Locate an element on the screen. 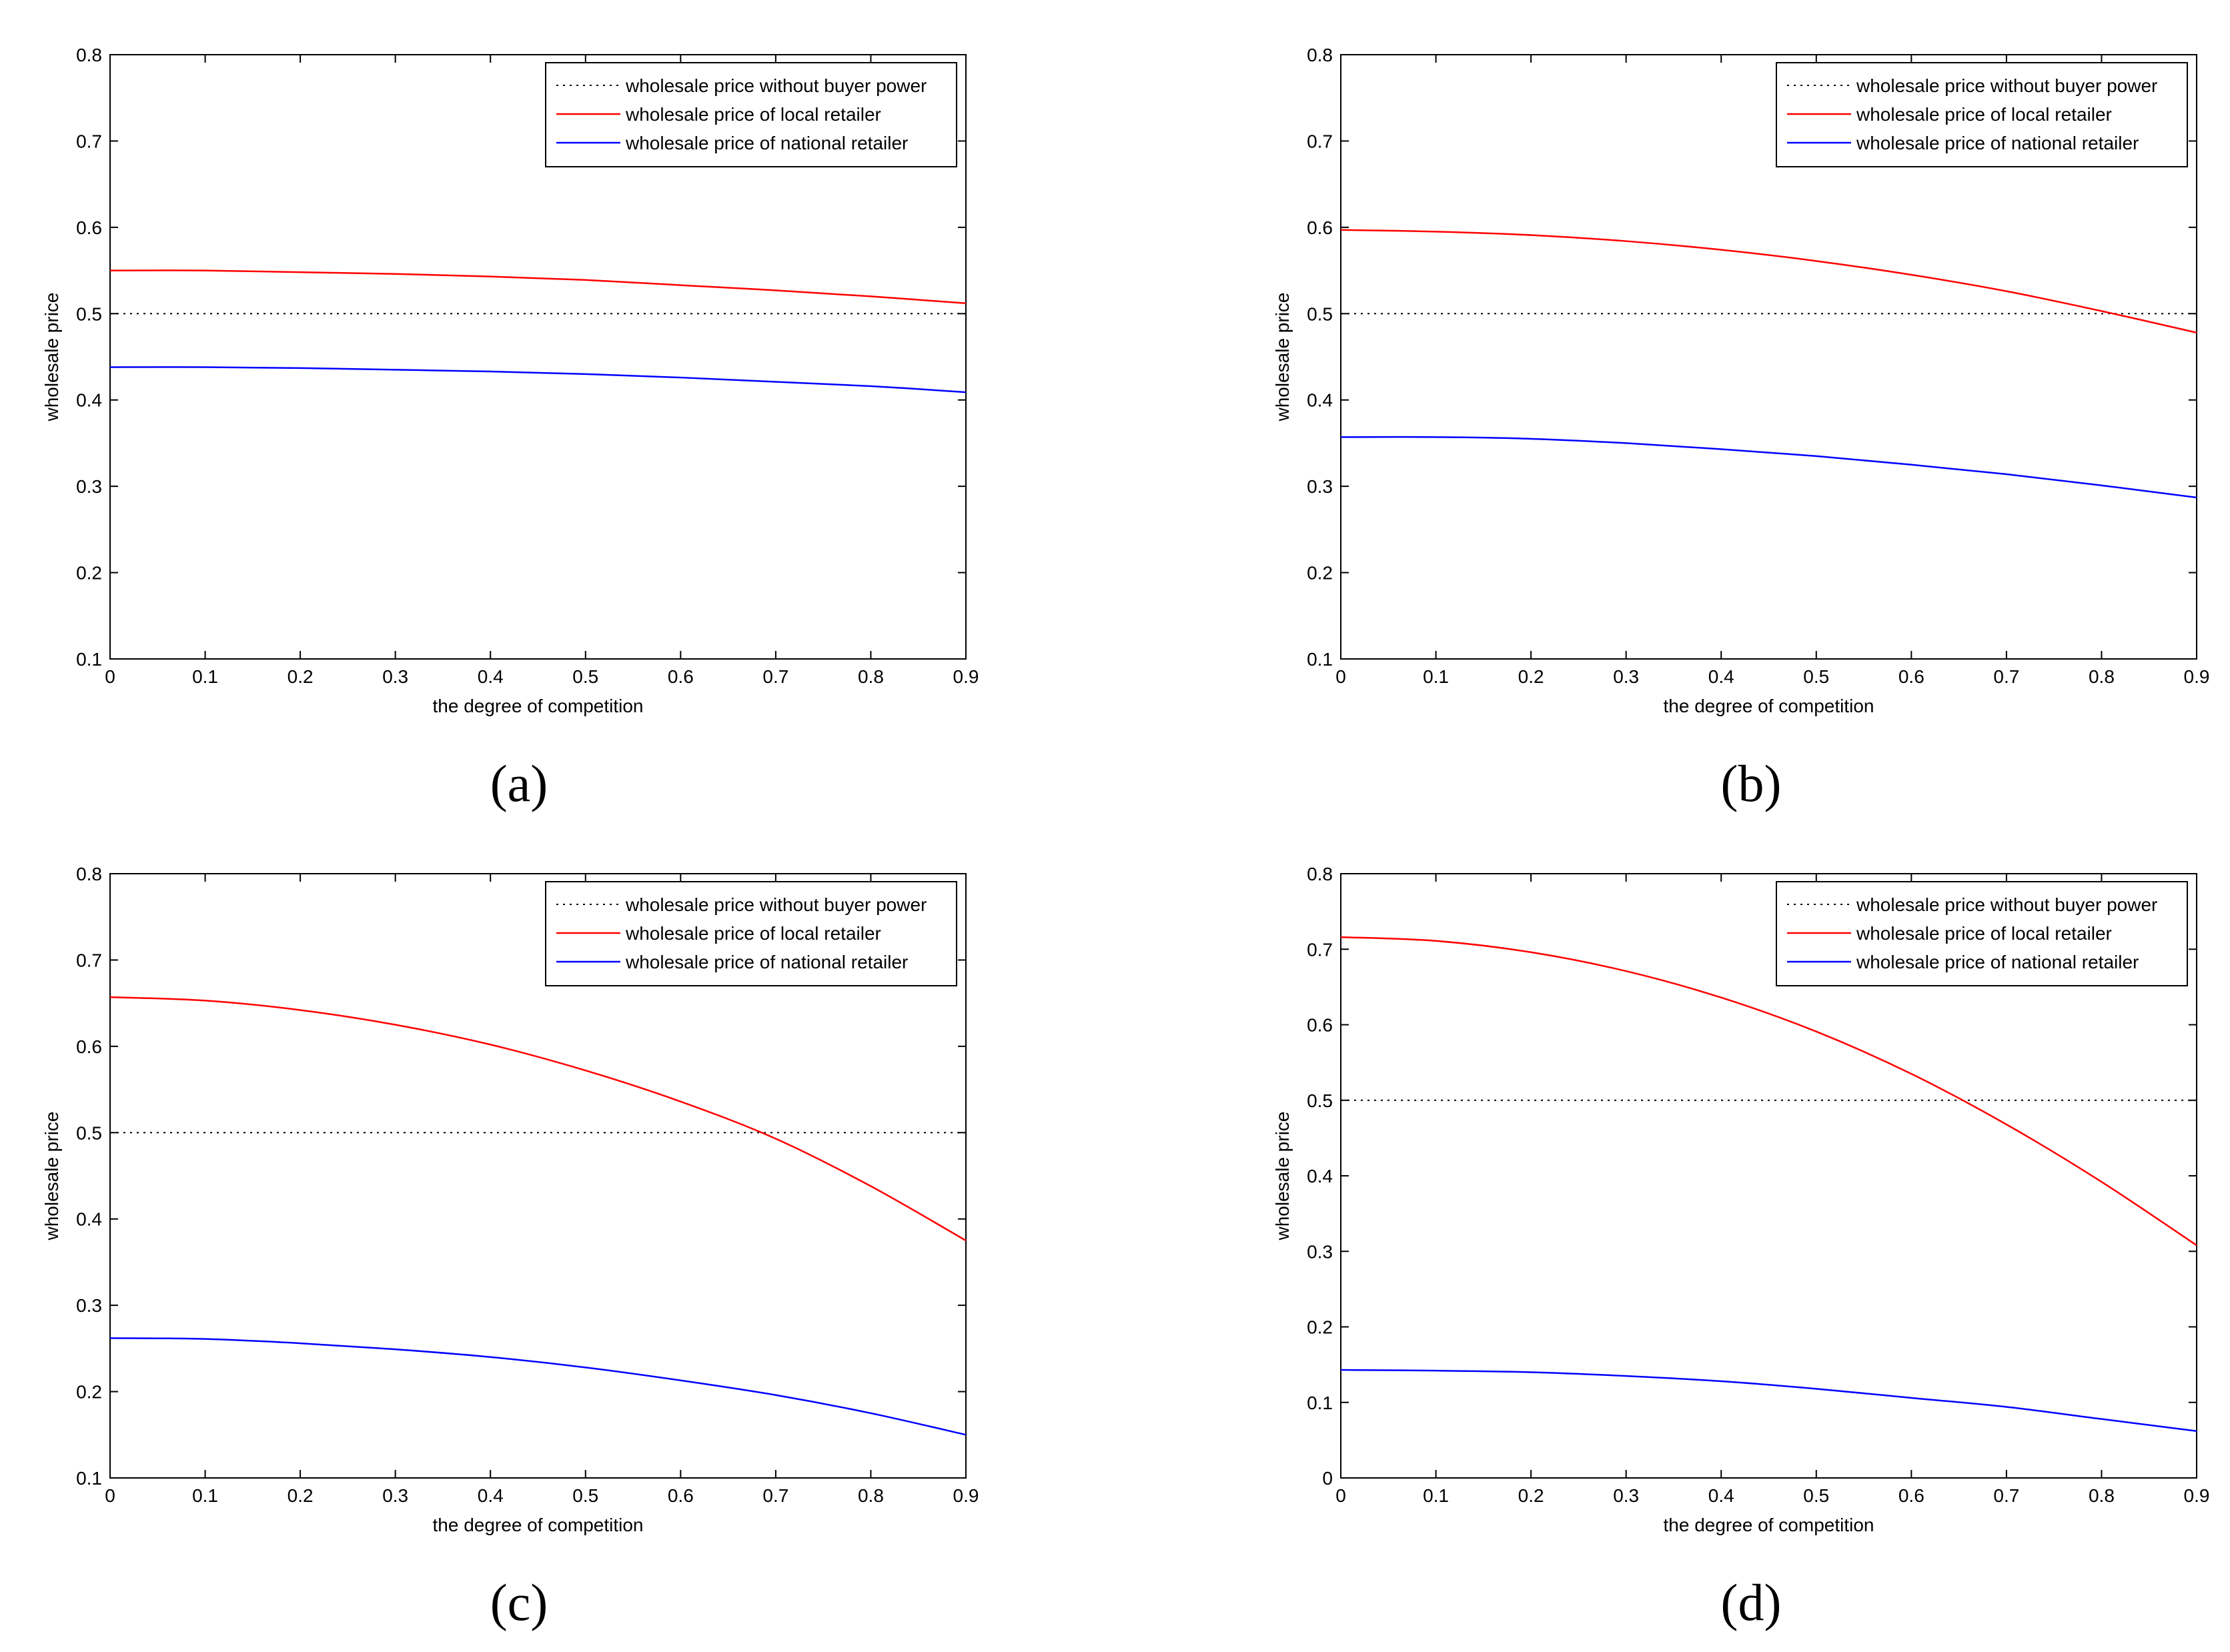 The height and width of the screenshot is (1652, 2230). y-tick-label-a-5: 0.6 is located at coordinates (89, 227).